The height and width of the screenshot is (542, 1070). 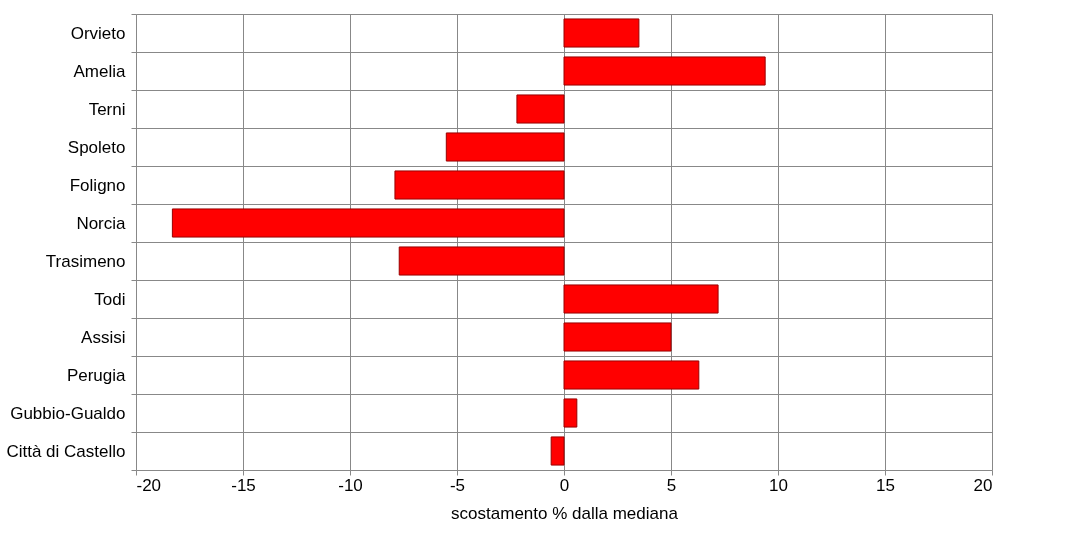 What do you see at coordinates (564, 485) in the screenshot?
I see `x-tick-label: 0` at bounding box center [564, 485].